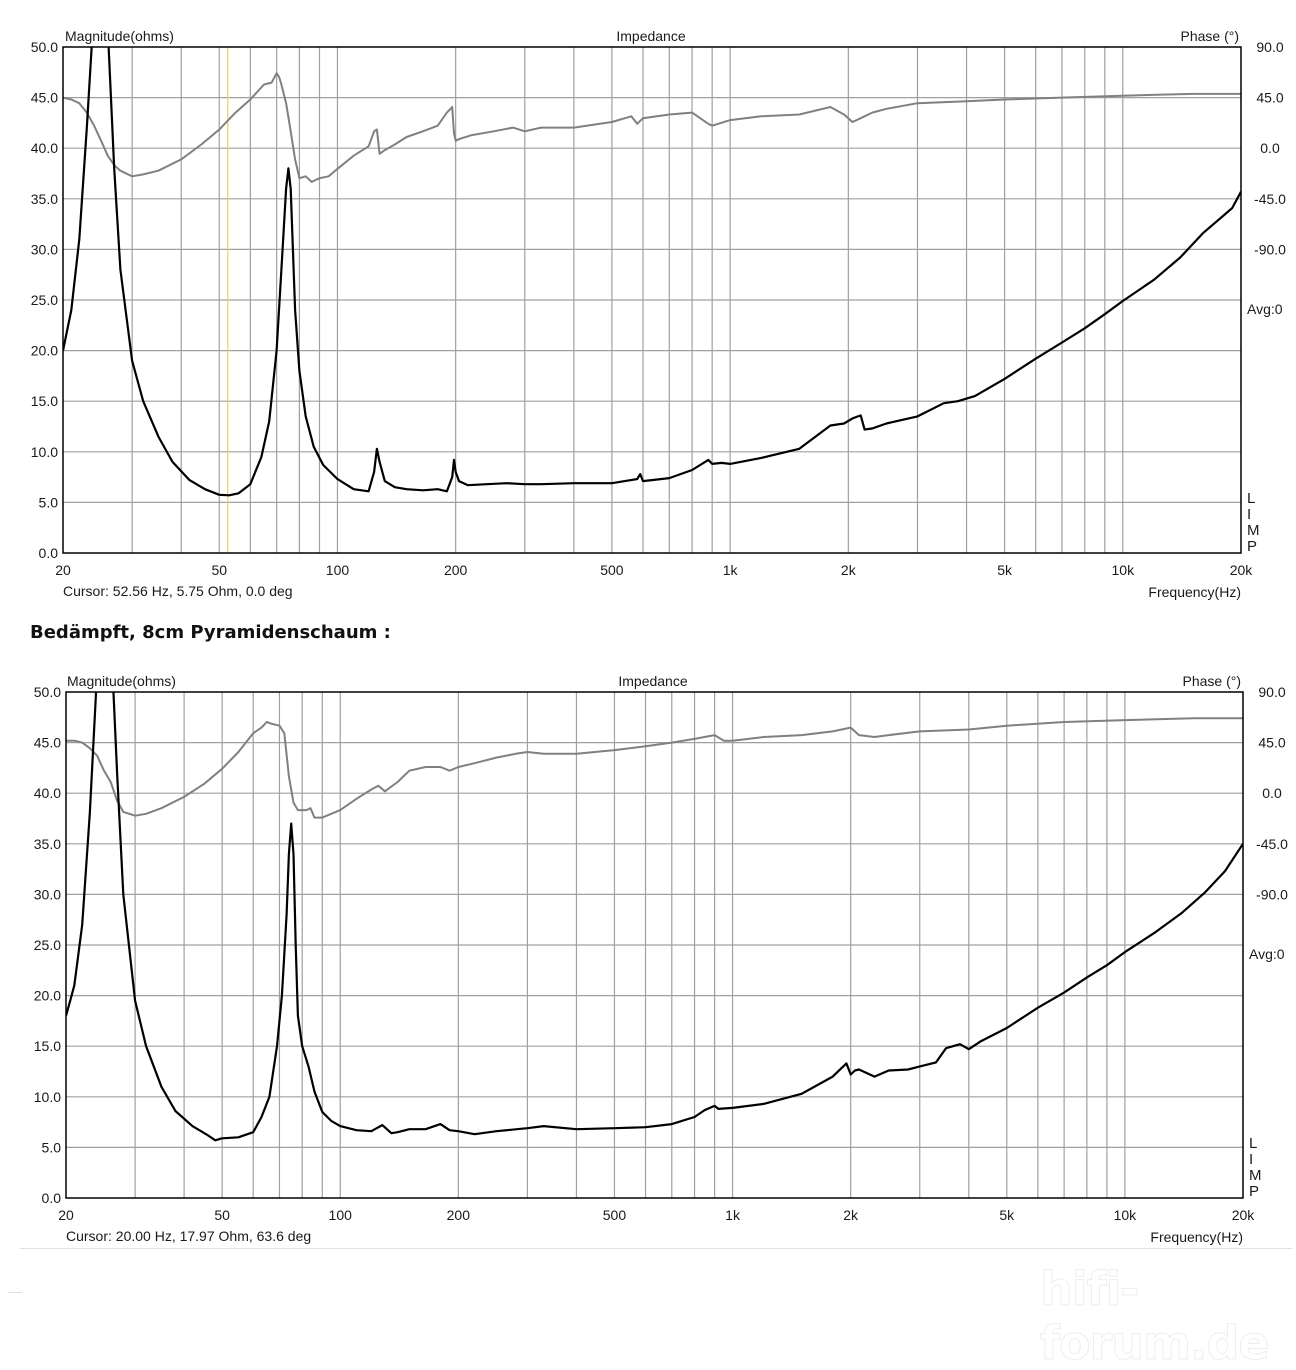  What do you see at coordinates (15, 1292) in the screenshot?
I see `separator-mark` at bounding box center [15, 1292].